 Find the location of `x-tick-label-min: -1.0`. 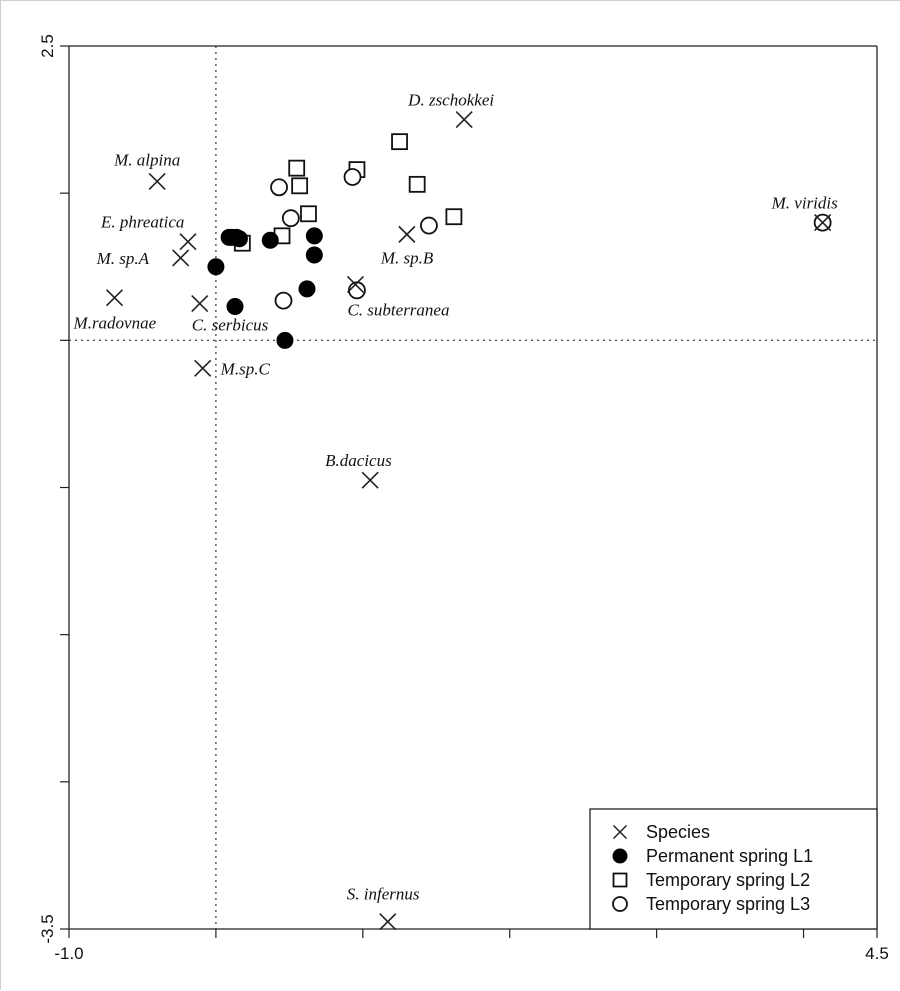

x-tick-label-min: -1.0 is located at coordinates (68, 953).